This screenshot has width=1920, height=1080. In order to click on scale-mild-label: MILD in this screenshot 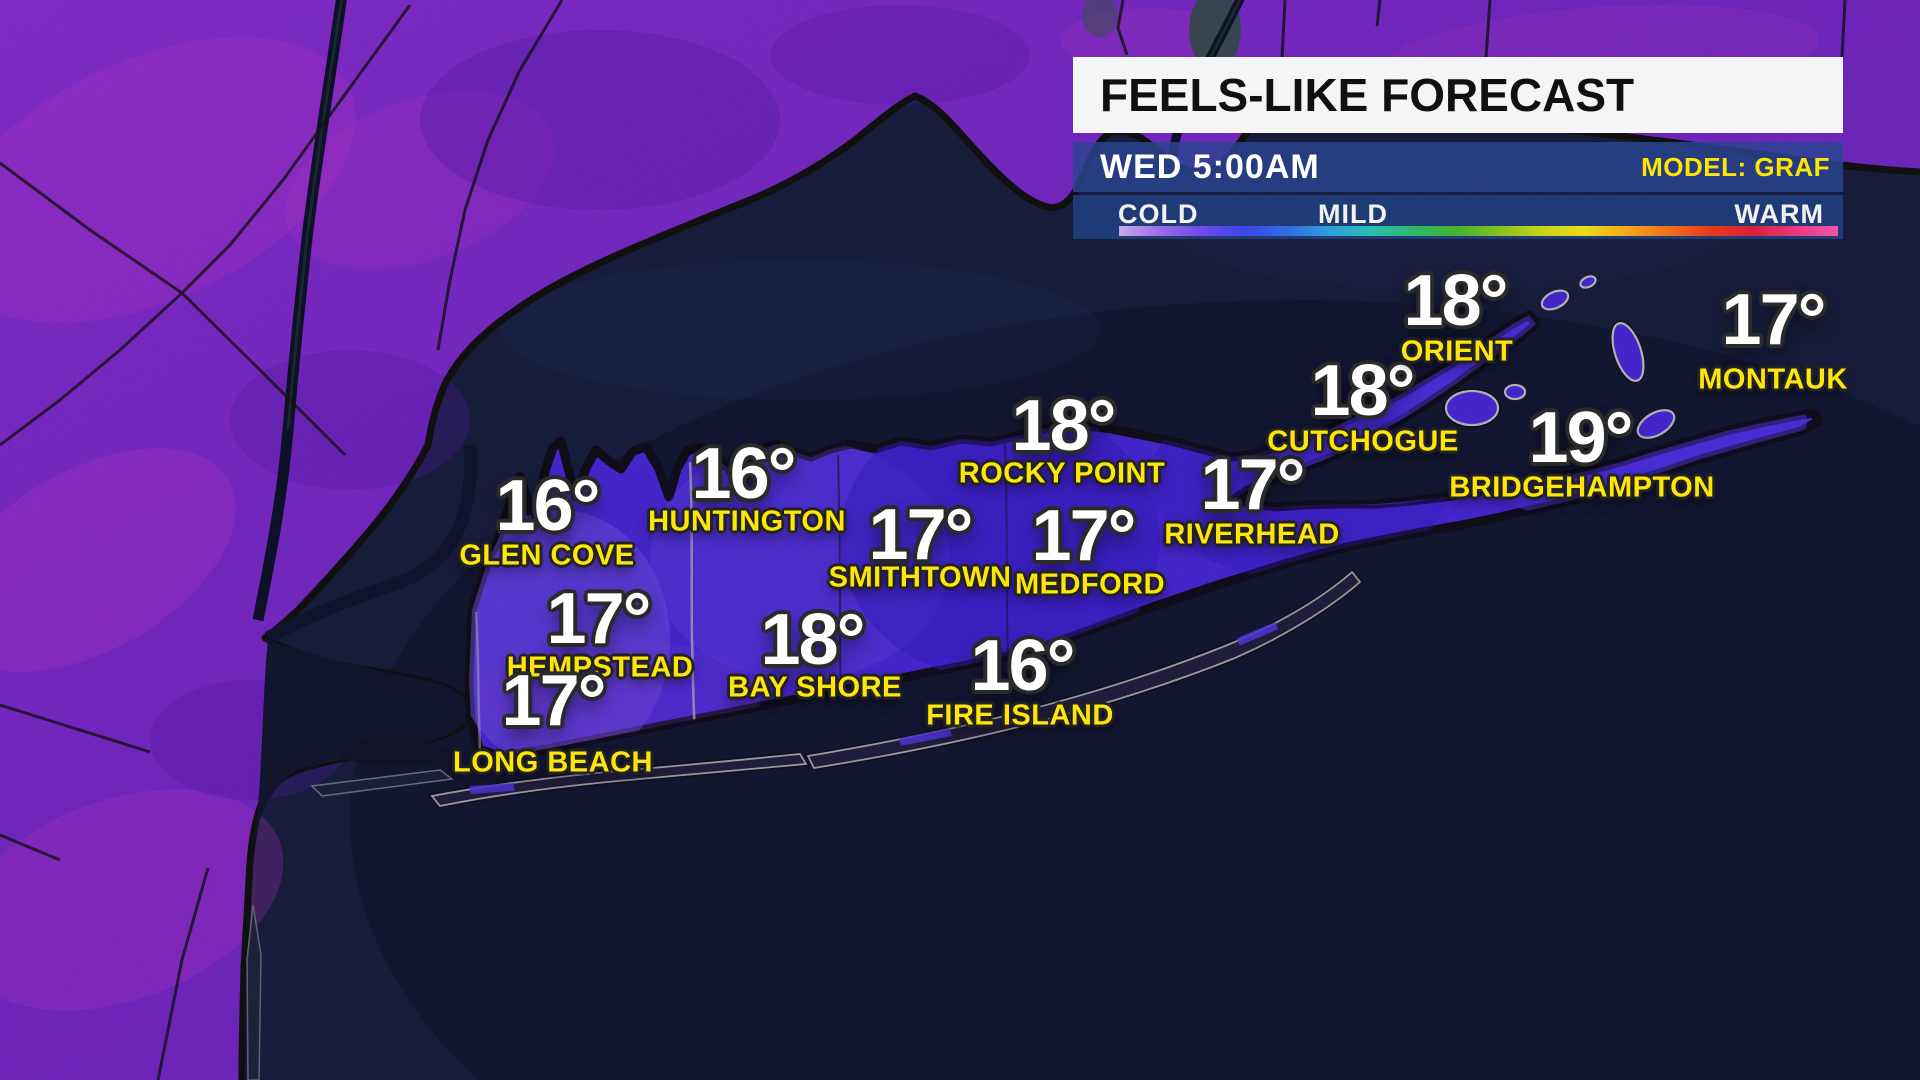, I will do `click(1353, 214)`.